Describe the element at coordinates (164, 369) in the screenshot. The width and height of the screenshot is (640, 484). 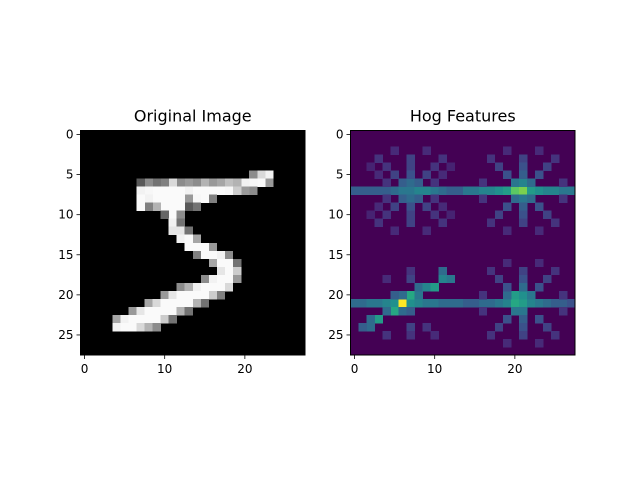
I see `original-image-xtick-label: 10` at that location.